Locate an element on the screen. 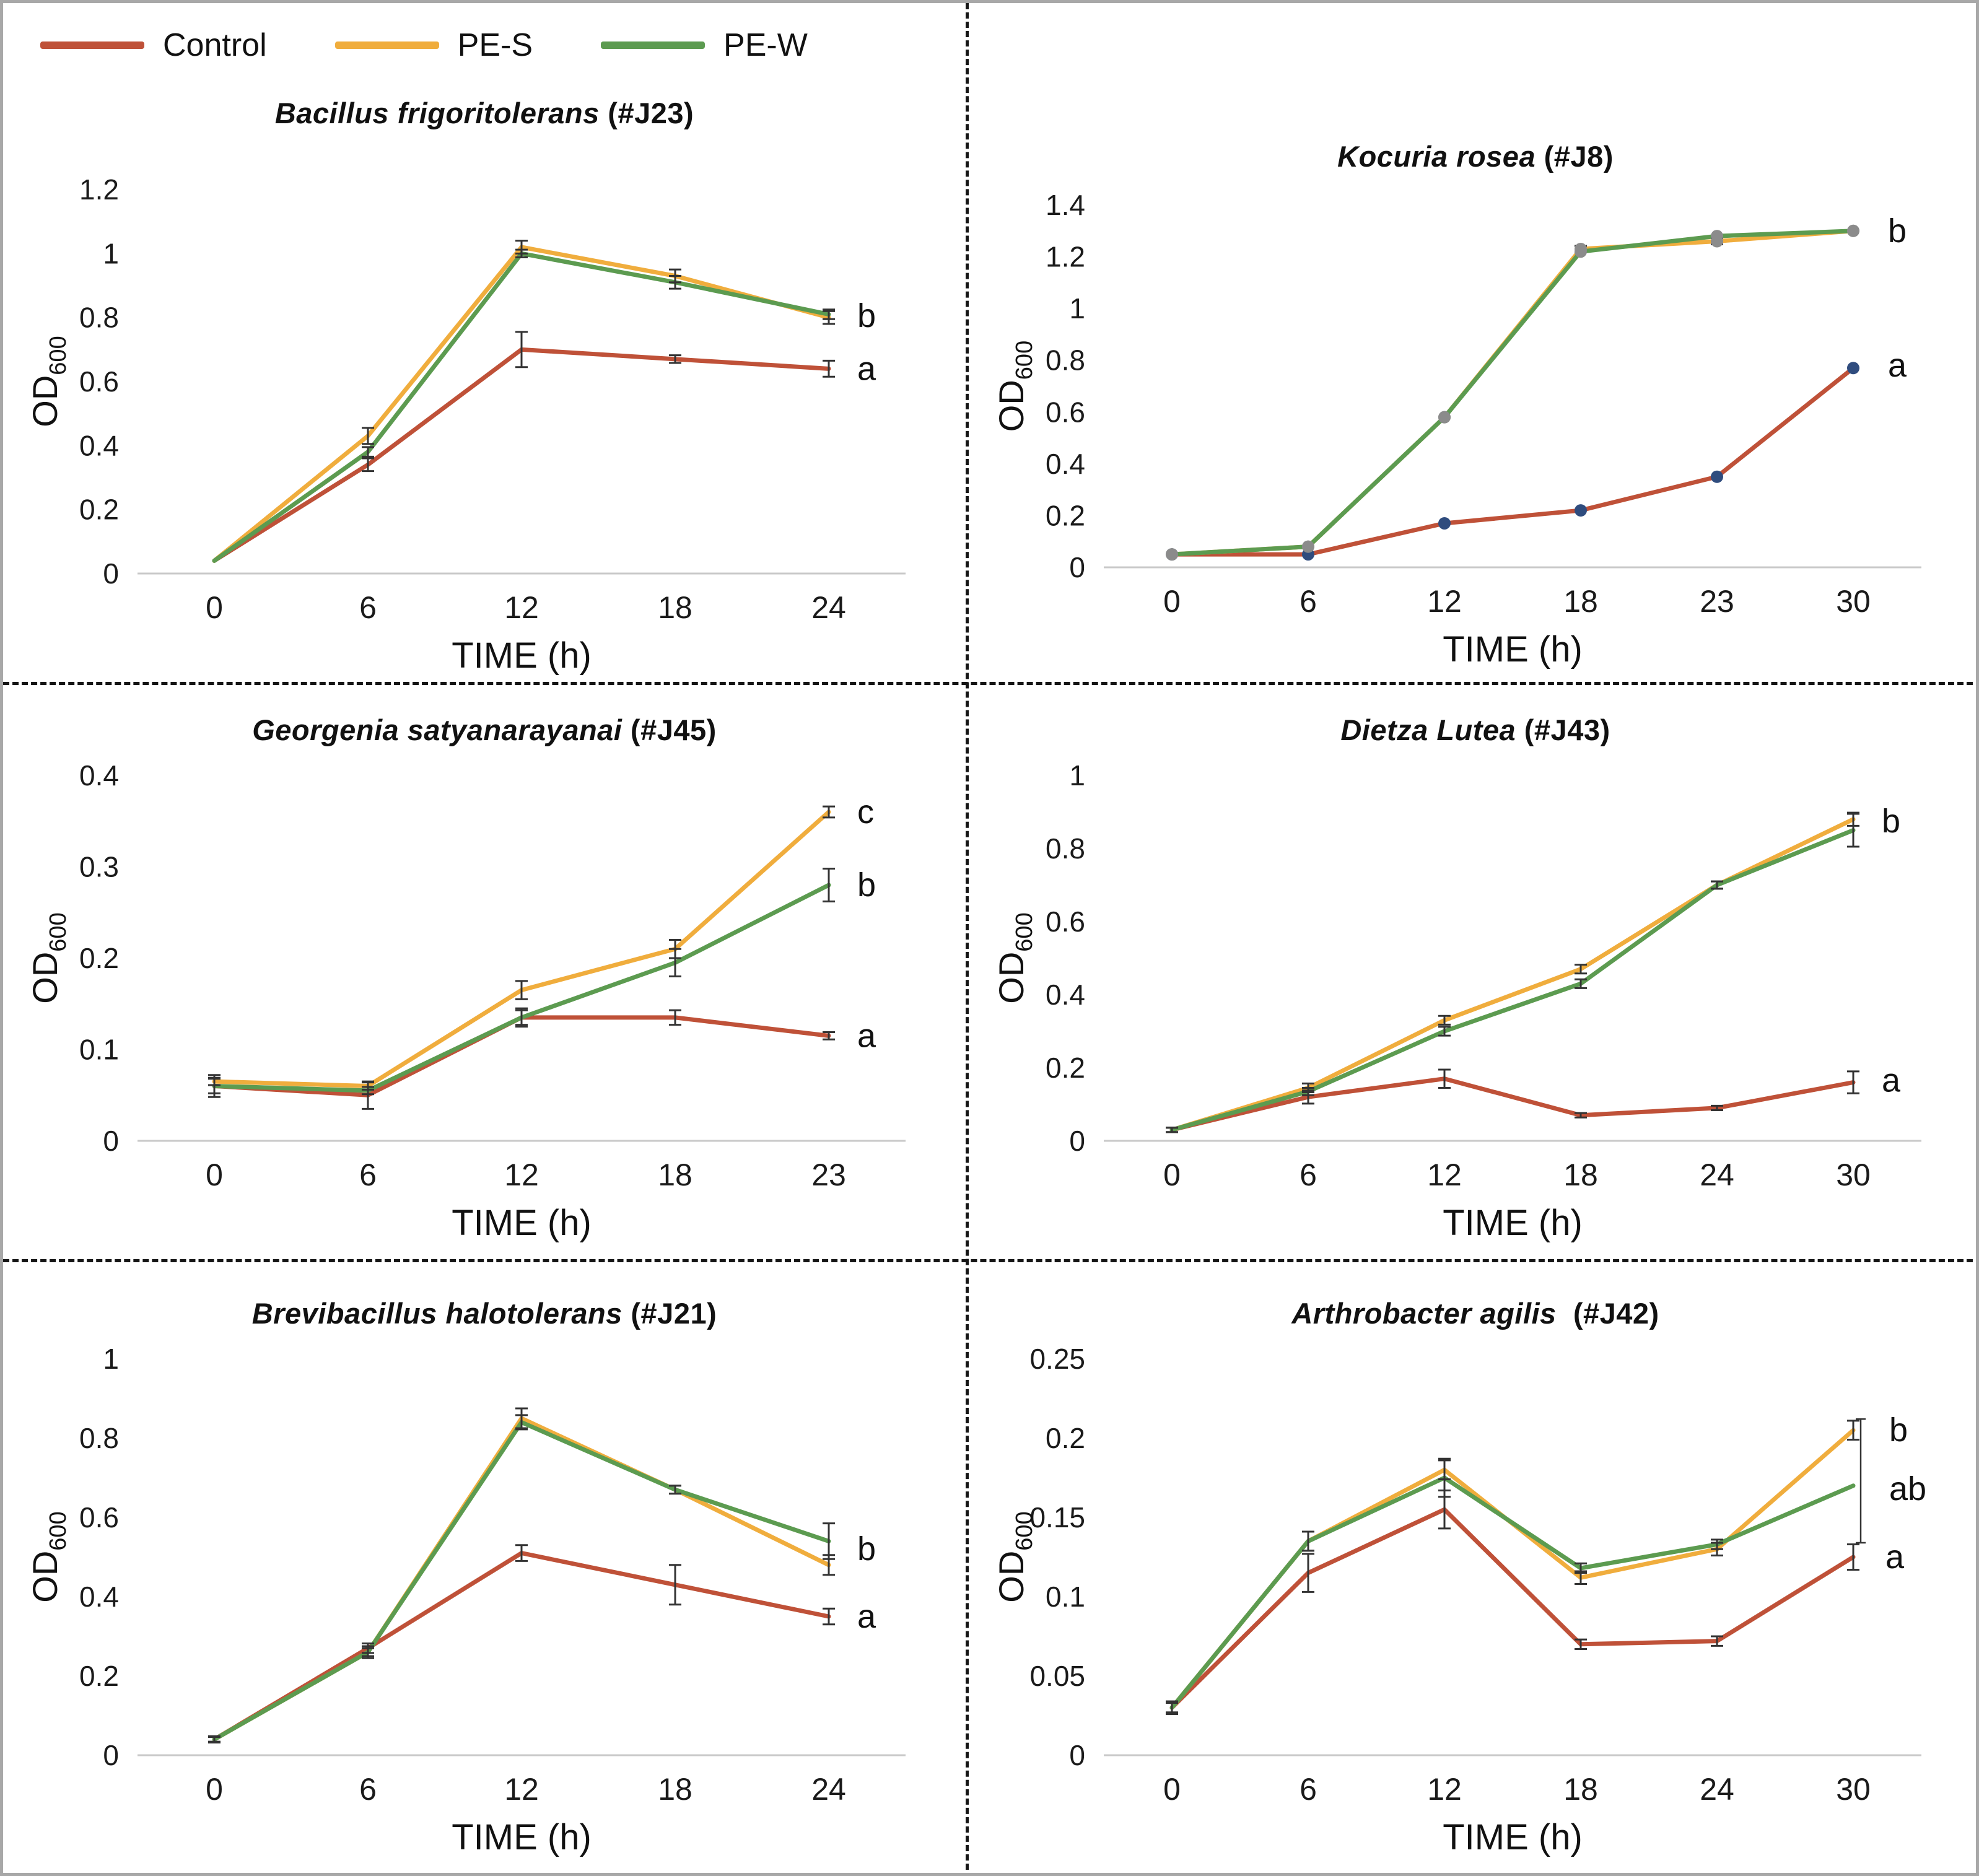  chart-title: Bacillus frigoritolerans (#J23) is located at coordinates (485, 113).